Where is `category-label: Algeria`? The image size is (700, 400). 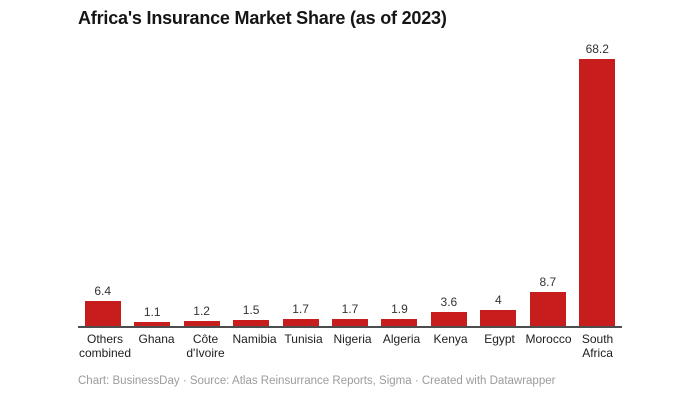 category-label: Algeria is located at coordinates (401, 339).